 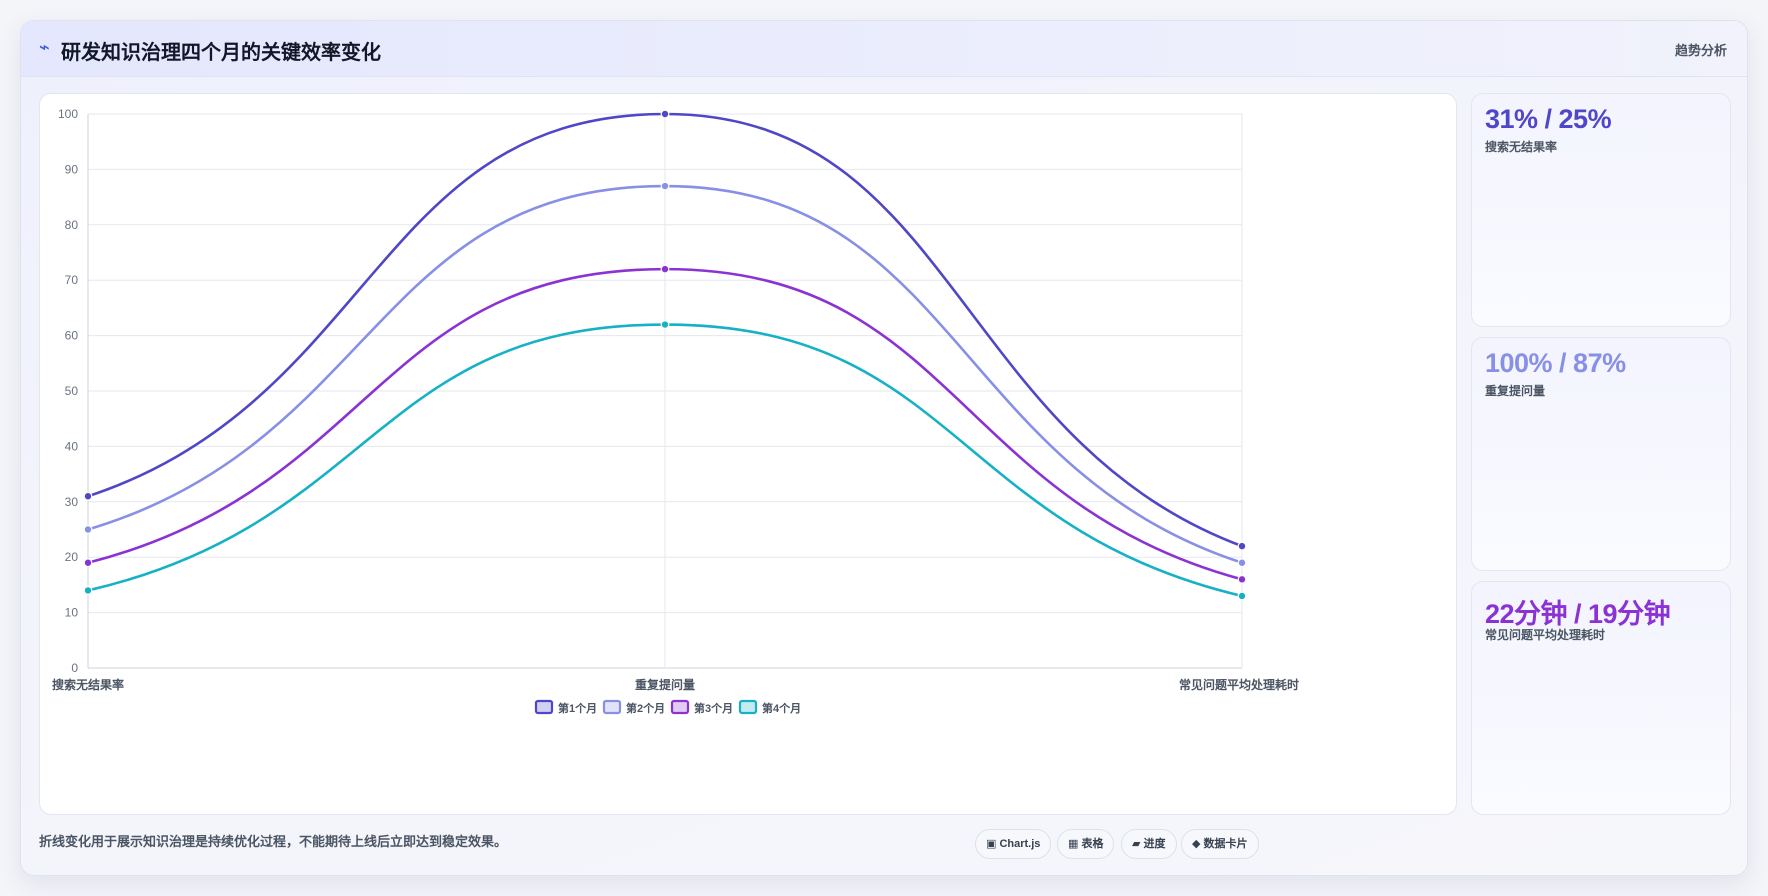 What do you see at coordinates (72, 225) in the screenshot?
I see `y-tick-label: 80` at bounding box center [72, 225].